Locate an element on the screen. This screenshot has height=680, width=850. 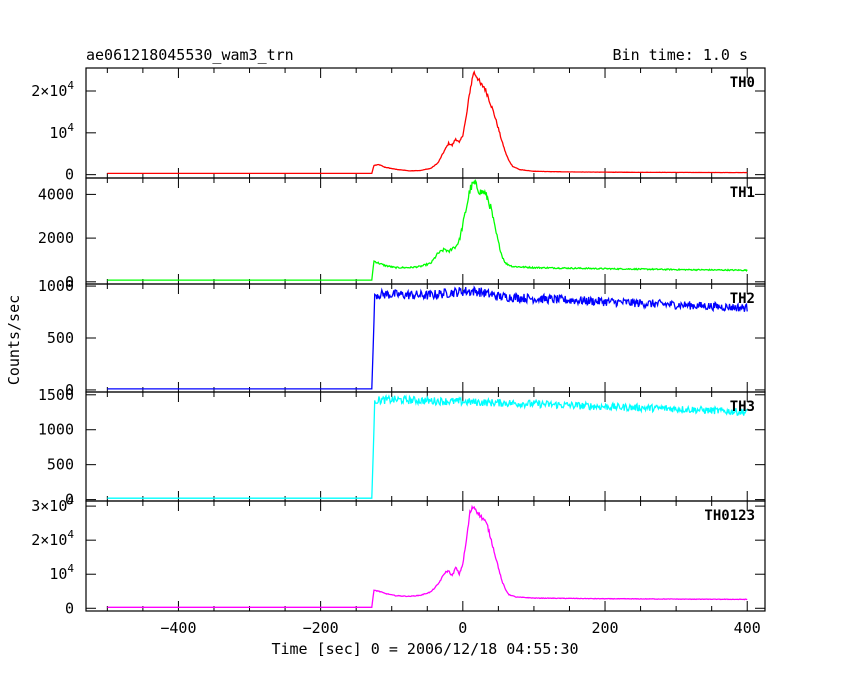
panel-label-th1: TH1 is located at coordinates (742, 193).